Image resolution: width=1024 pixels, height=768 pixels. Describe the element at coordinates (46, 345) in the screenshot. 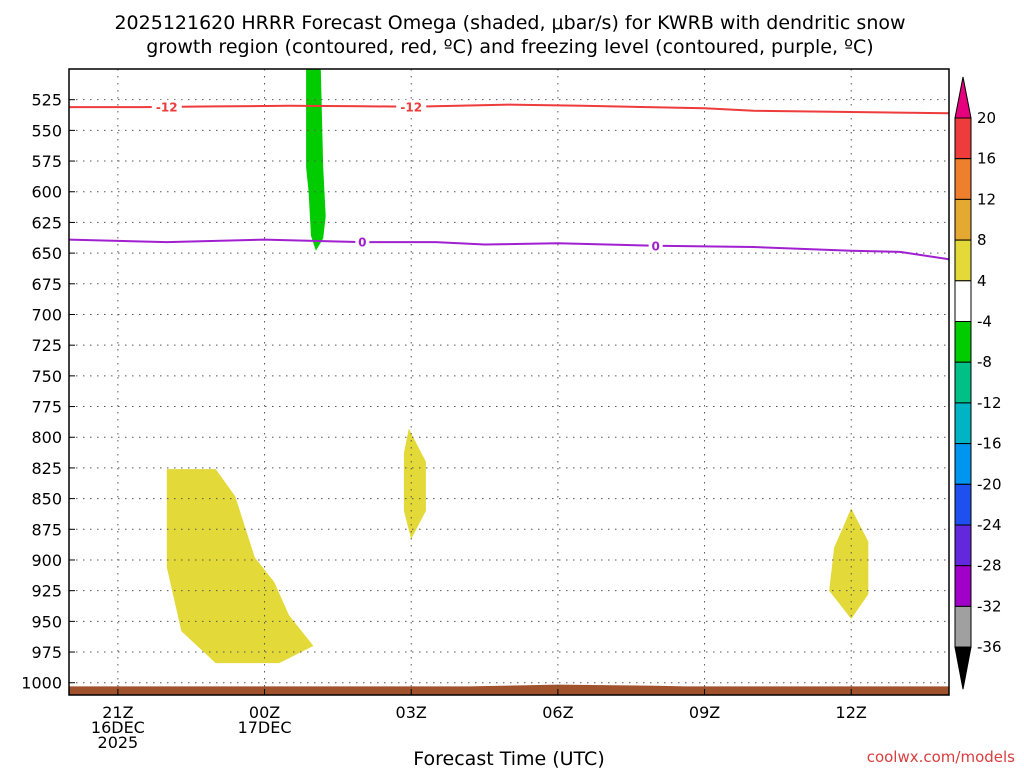

I see `y-tick-label: 725` at that location.